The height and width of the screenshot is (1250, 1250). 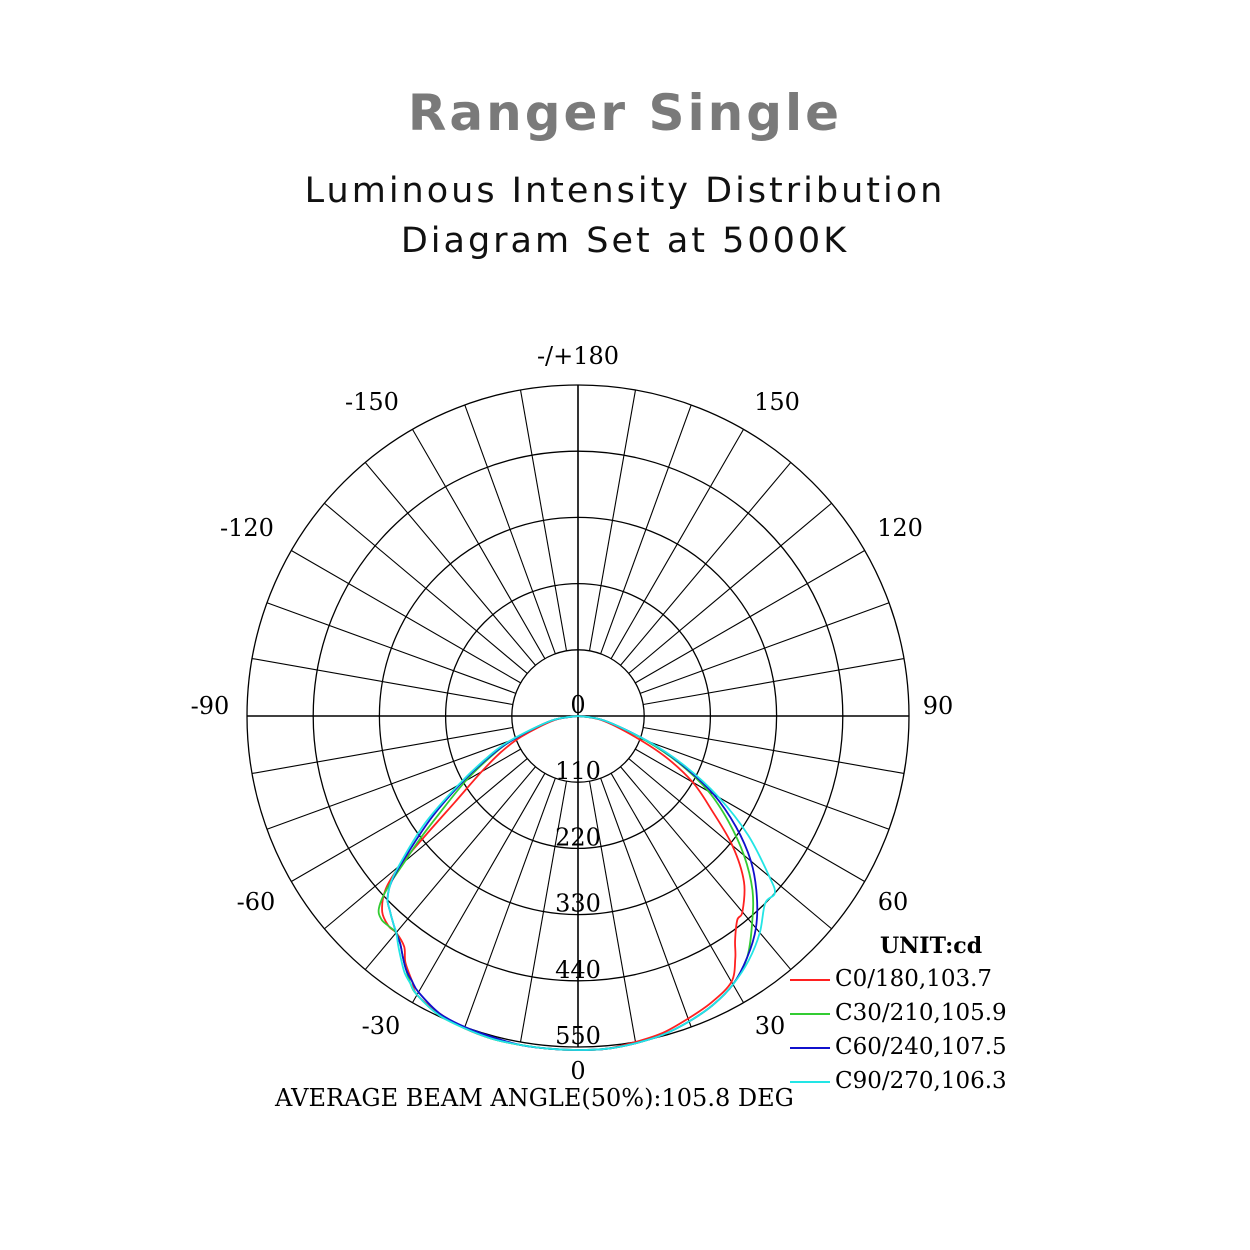 What do you see at coordinates (578, 356) in the screenshot?
I see `angle-label: -/+180` at bounding box center [578, 356].